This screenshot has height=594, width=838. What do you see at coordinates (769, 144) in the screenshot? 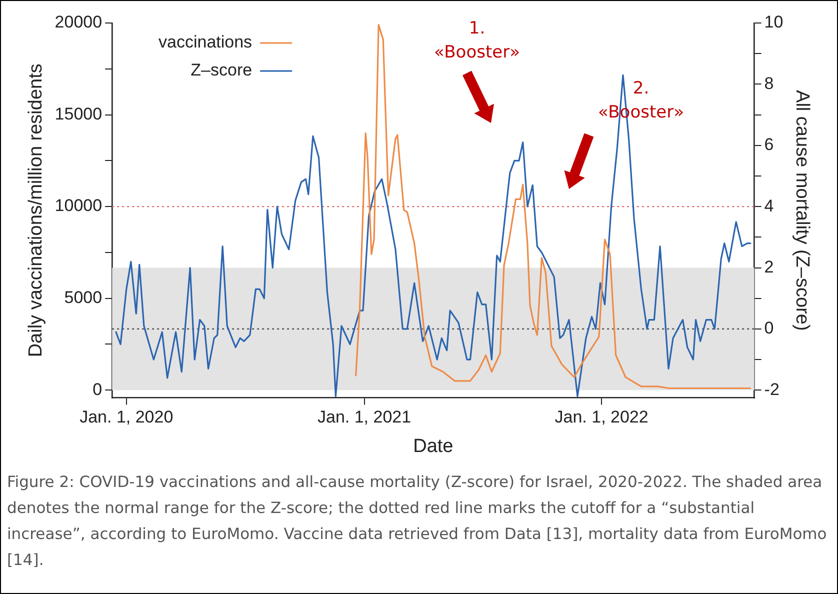
I see `y2-tick-label: 6` at bounding box center [769, 144].